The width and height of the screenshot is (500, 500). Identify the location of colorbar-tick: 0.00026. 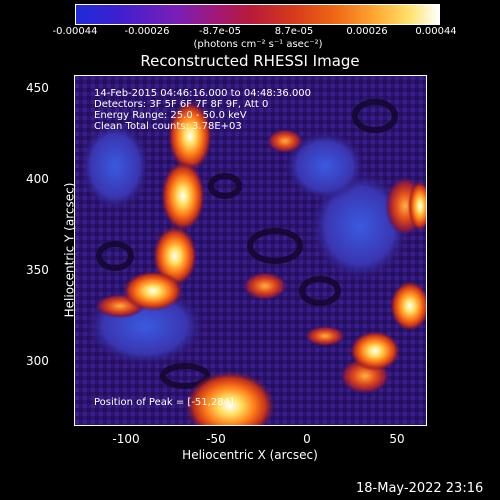
(367, 31).